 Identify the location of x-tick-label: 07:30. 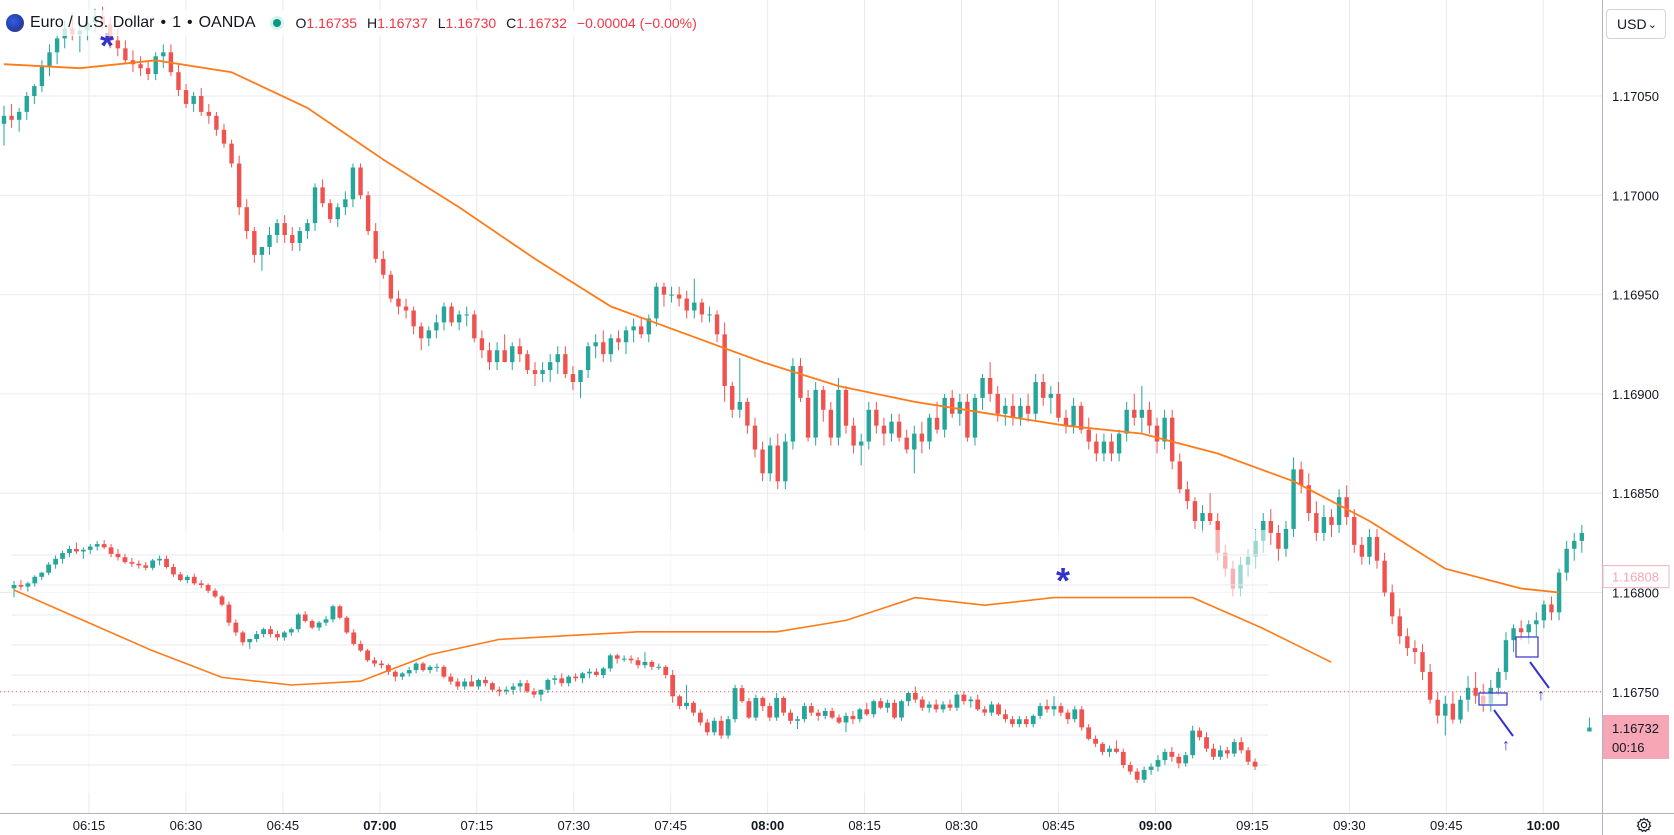
(573, 825).